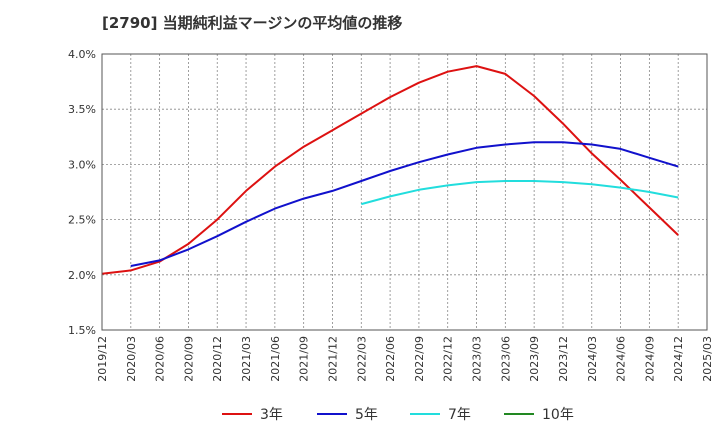  What do you see at coordinates (304, 359) in the screenshot?
I see `x-tick-label: 2021/09` at bounding box center [304, 359].